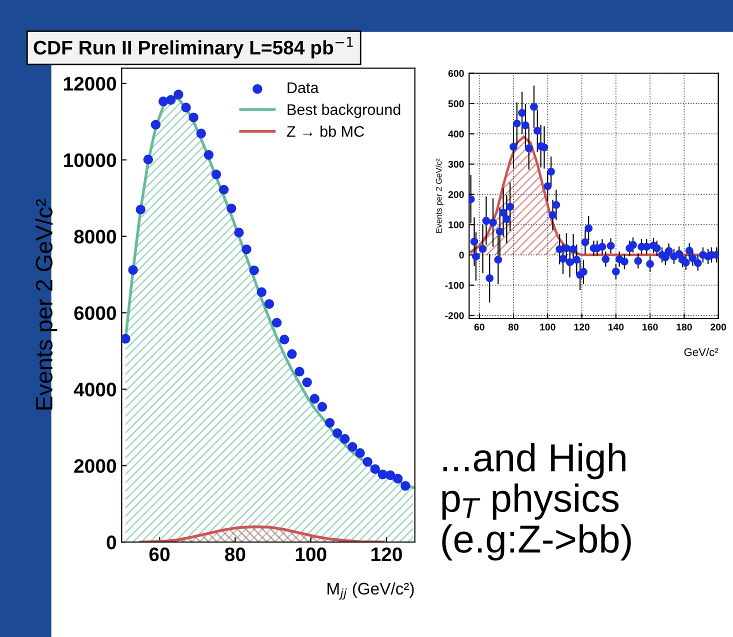 The image size is (733, 637). Describe the element at coordinates (90, 160) in the screenshot. I see `y-tick-label: 10000` at that location.